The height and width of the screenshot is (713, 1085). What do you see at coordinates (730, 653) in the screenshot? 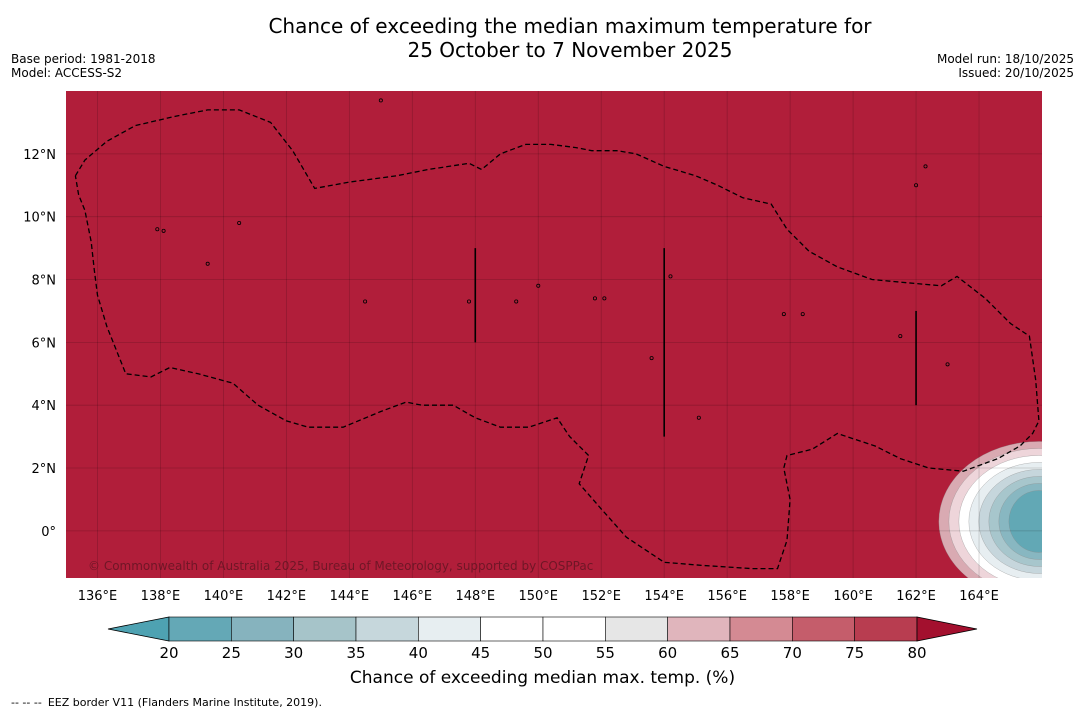
I see `colorbar-tick-label: 65` at bounding box center [730, 653].